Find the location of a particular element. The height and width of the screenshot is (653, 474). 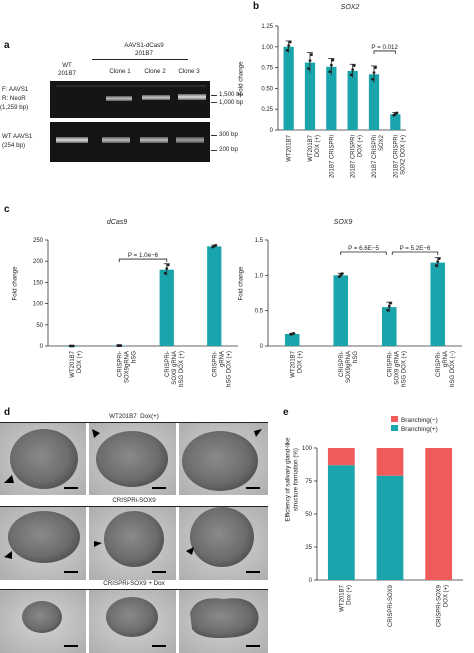

arrowhead-r1c1 is located at coordinates (9, 479).